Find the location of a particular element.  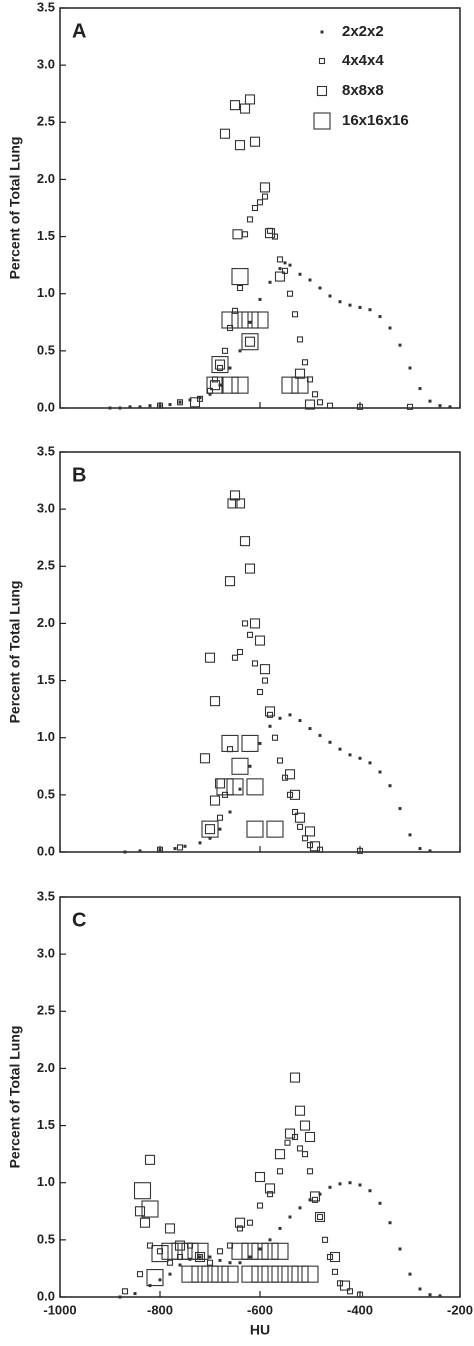

y-tick-label: 1.0 is located at coordinates (46, 1181).